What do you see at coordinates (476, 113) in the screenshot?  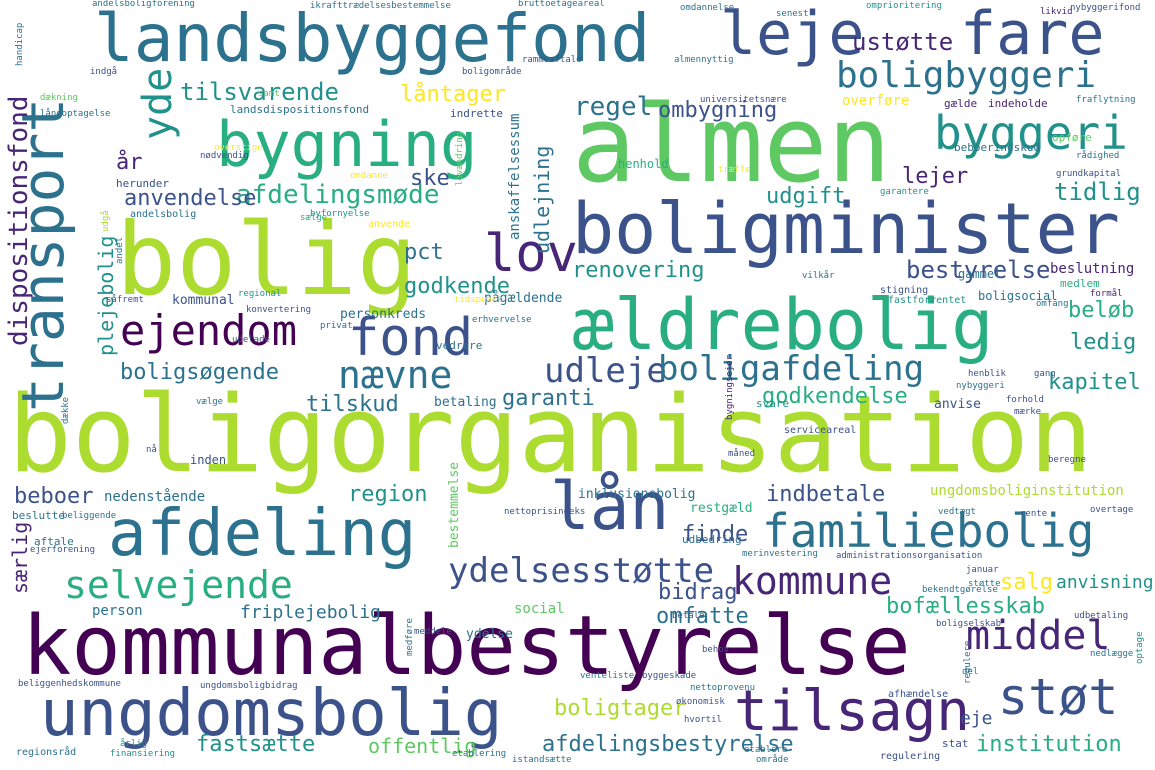 I see `word-indrette: indrette` at bounding box center [476, 113].